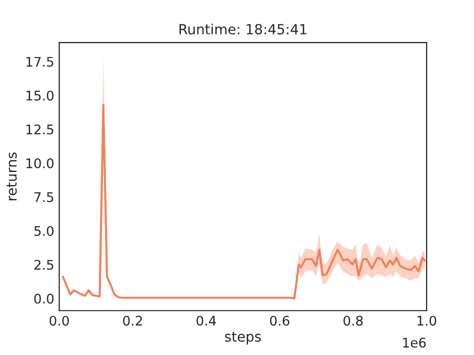  I want to click on y-tick-label: 10.0, so click(40, 163).